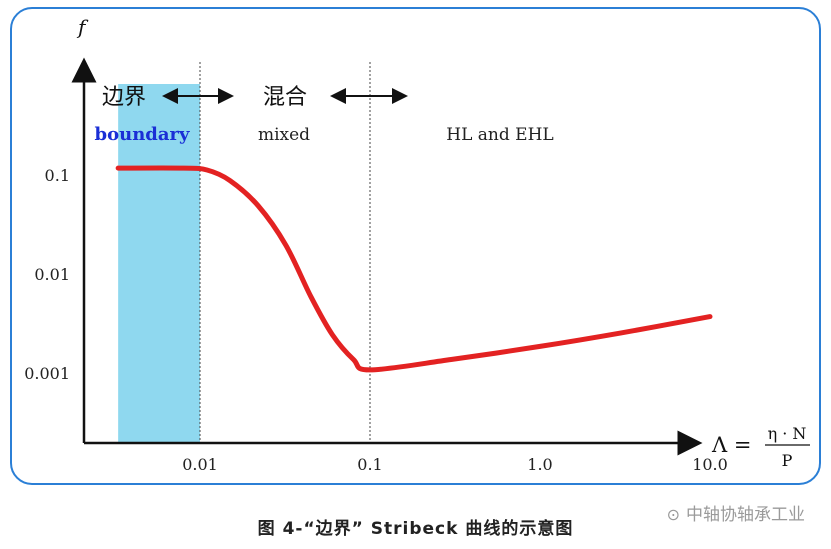  Describe the element at coordinates (710, 464) in the screenshot. I see `x-tick-label: 10.0` at that location.